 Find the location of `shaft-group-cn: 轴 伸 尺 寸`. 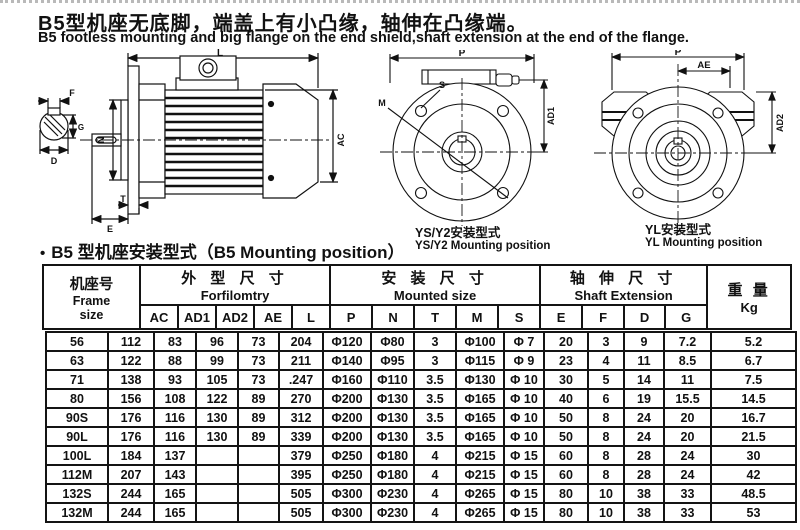

shaft-group-cn: 轴 伸 尺 寸 is located at coordinates (623, 278).